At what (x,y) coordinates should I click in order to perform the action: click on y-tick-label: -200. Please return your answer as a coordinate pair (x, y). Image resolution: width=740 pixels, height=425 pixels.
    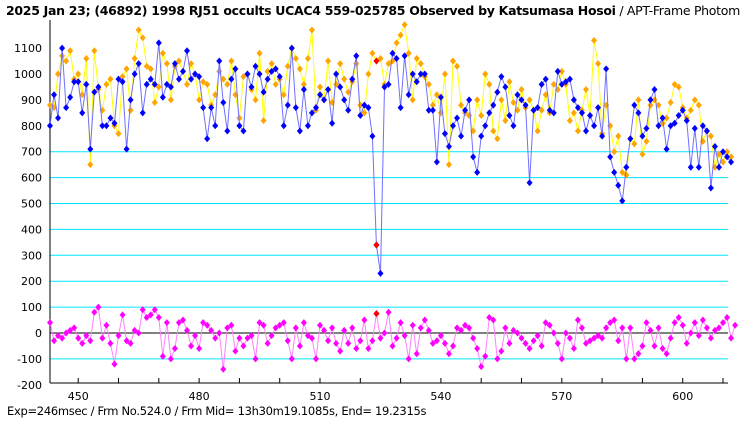
    Looking at the image, I should click on (29, 385).